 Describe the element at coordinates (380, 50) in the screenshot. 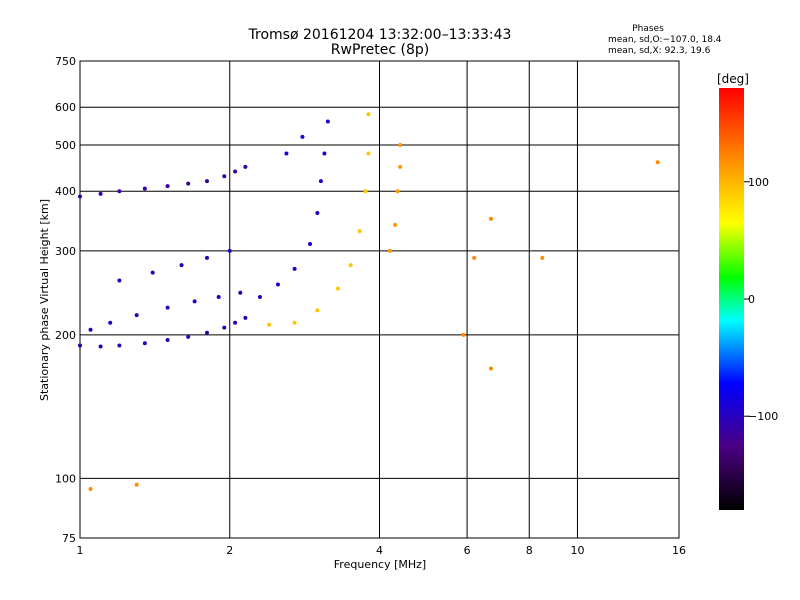

I see `chart-subtitle: RwPretec (8p)` at that location.